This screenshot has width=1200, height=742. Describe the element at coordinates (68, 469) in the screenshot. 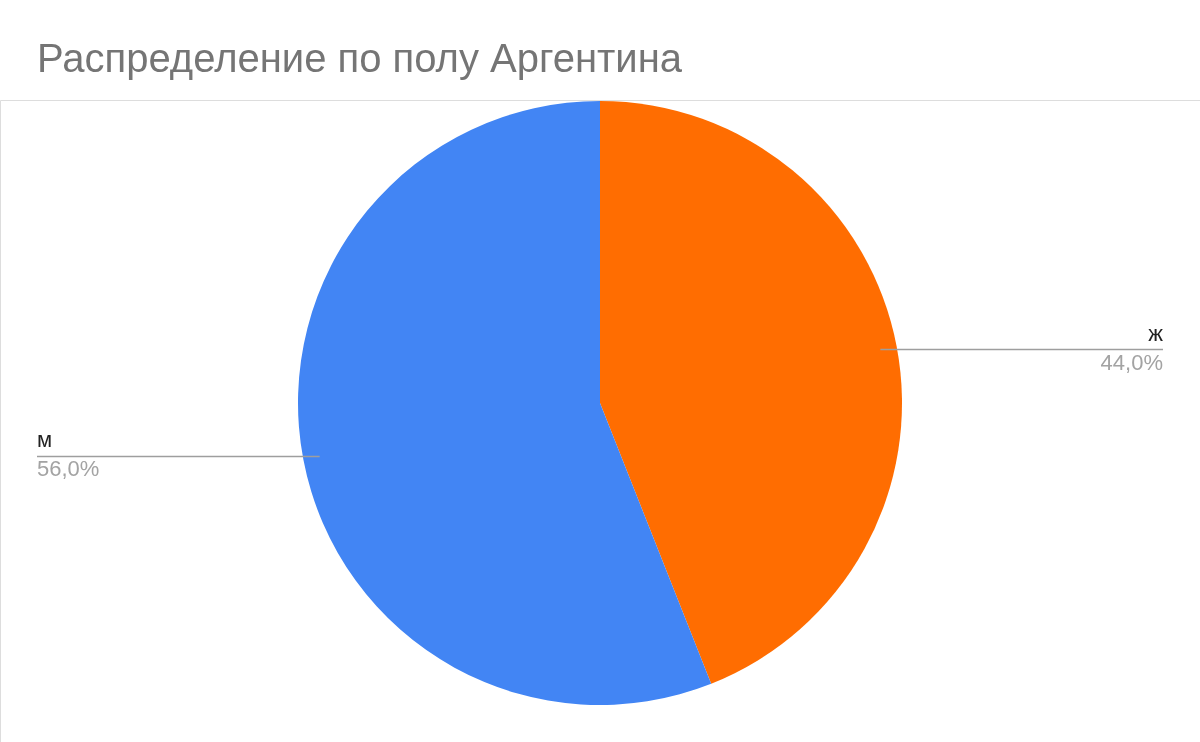

I see `data-label: 56,0%` at that location.